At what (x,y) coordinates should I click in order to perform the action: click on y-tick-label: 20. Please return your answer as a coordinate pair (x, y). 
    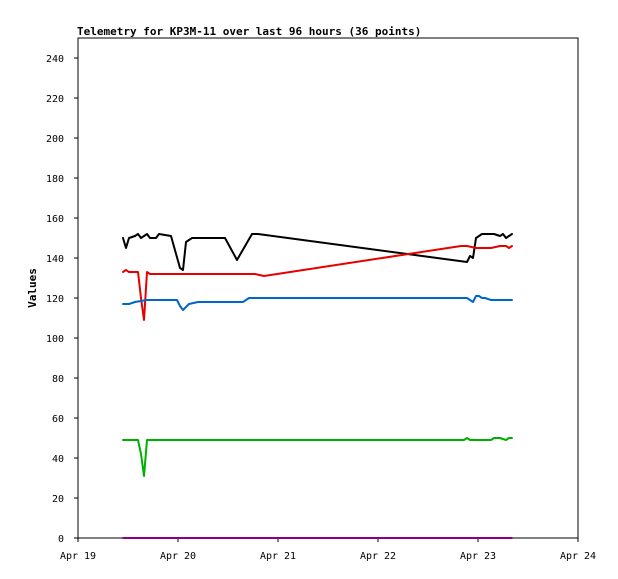
    Looking at the image, I should click on (58, 499).